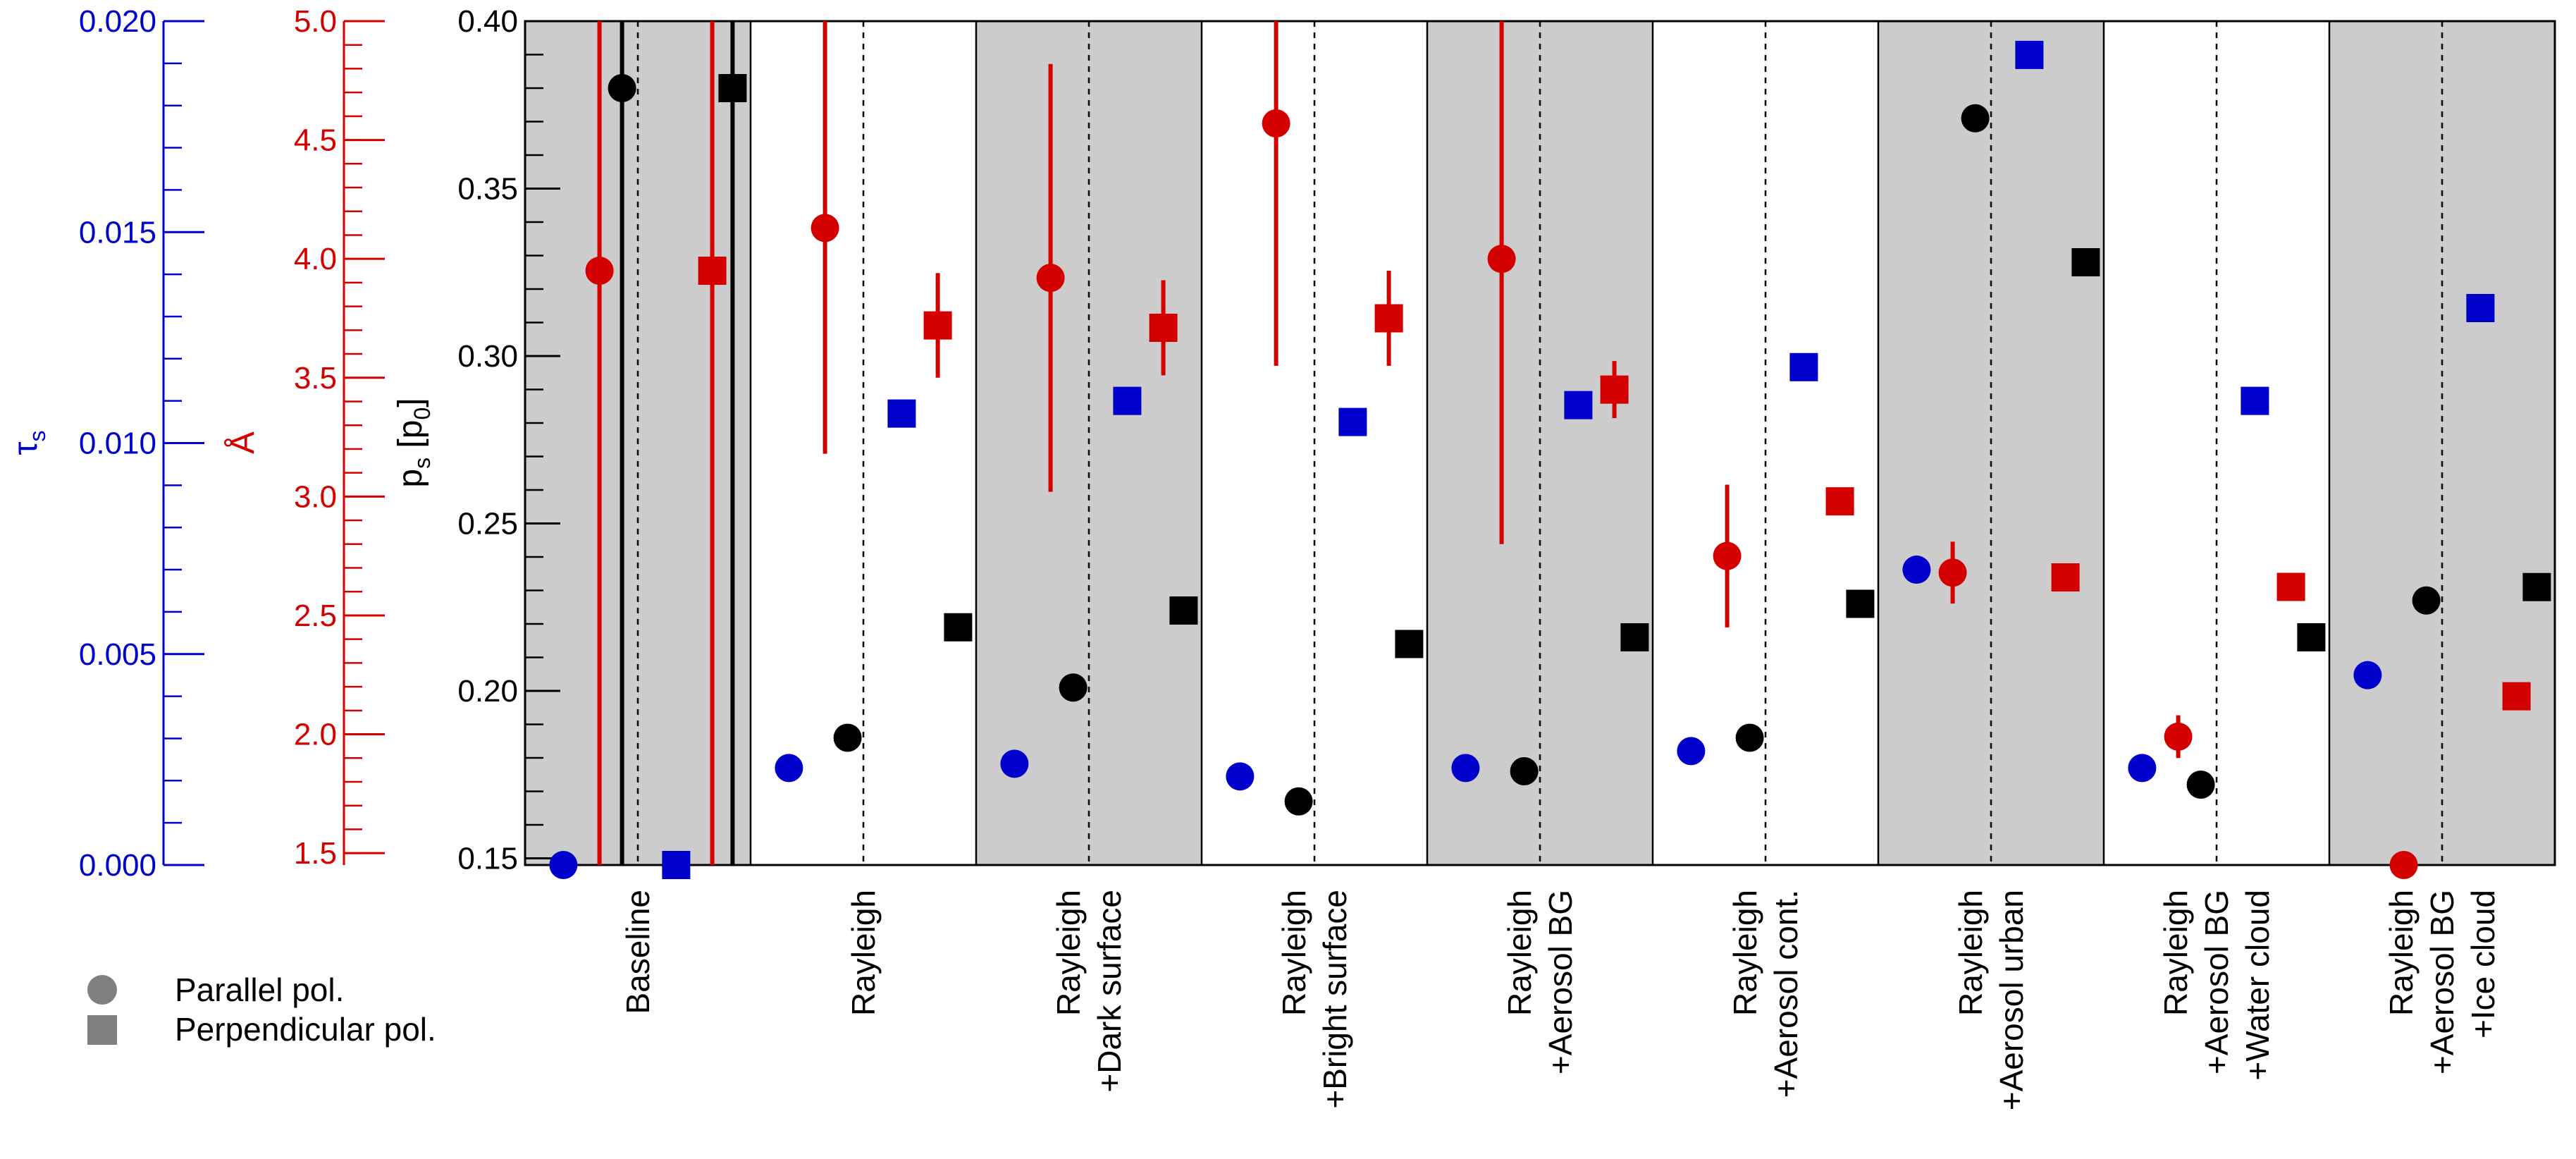  I want to click on category-label-5-0: Rayleigh, so click(1745, 953).